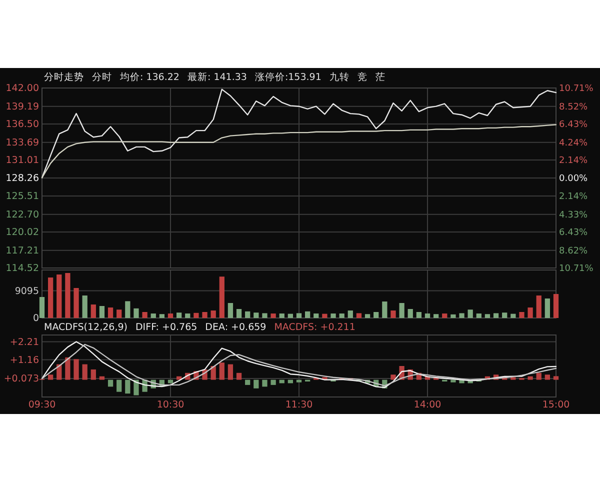 This screenshot has height=480, width=600. Describe the element at coordinates (217, 77) in the screenshot. I see `text: 最新: 141.33` at that location.